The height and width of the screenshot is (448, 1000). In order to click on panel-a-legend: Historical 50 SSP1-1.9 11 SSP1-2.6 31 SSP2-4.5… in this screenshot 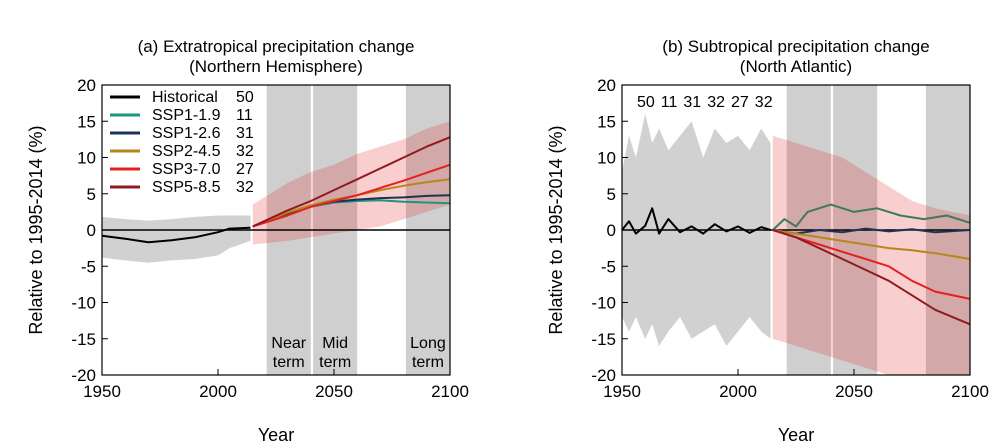, I will do `click(182, 142)`.